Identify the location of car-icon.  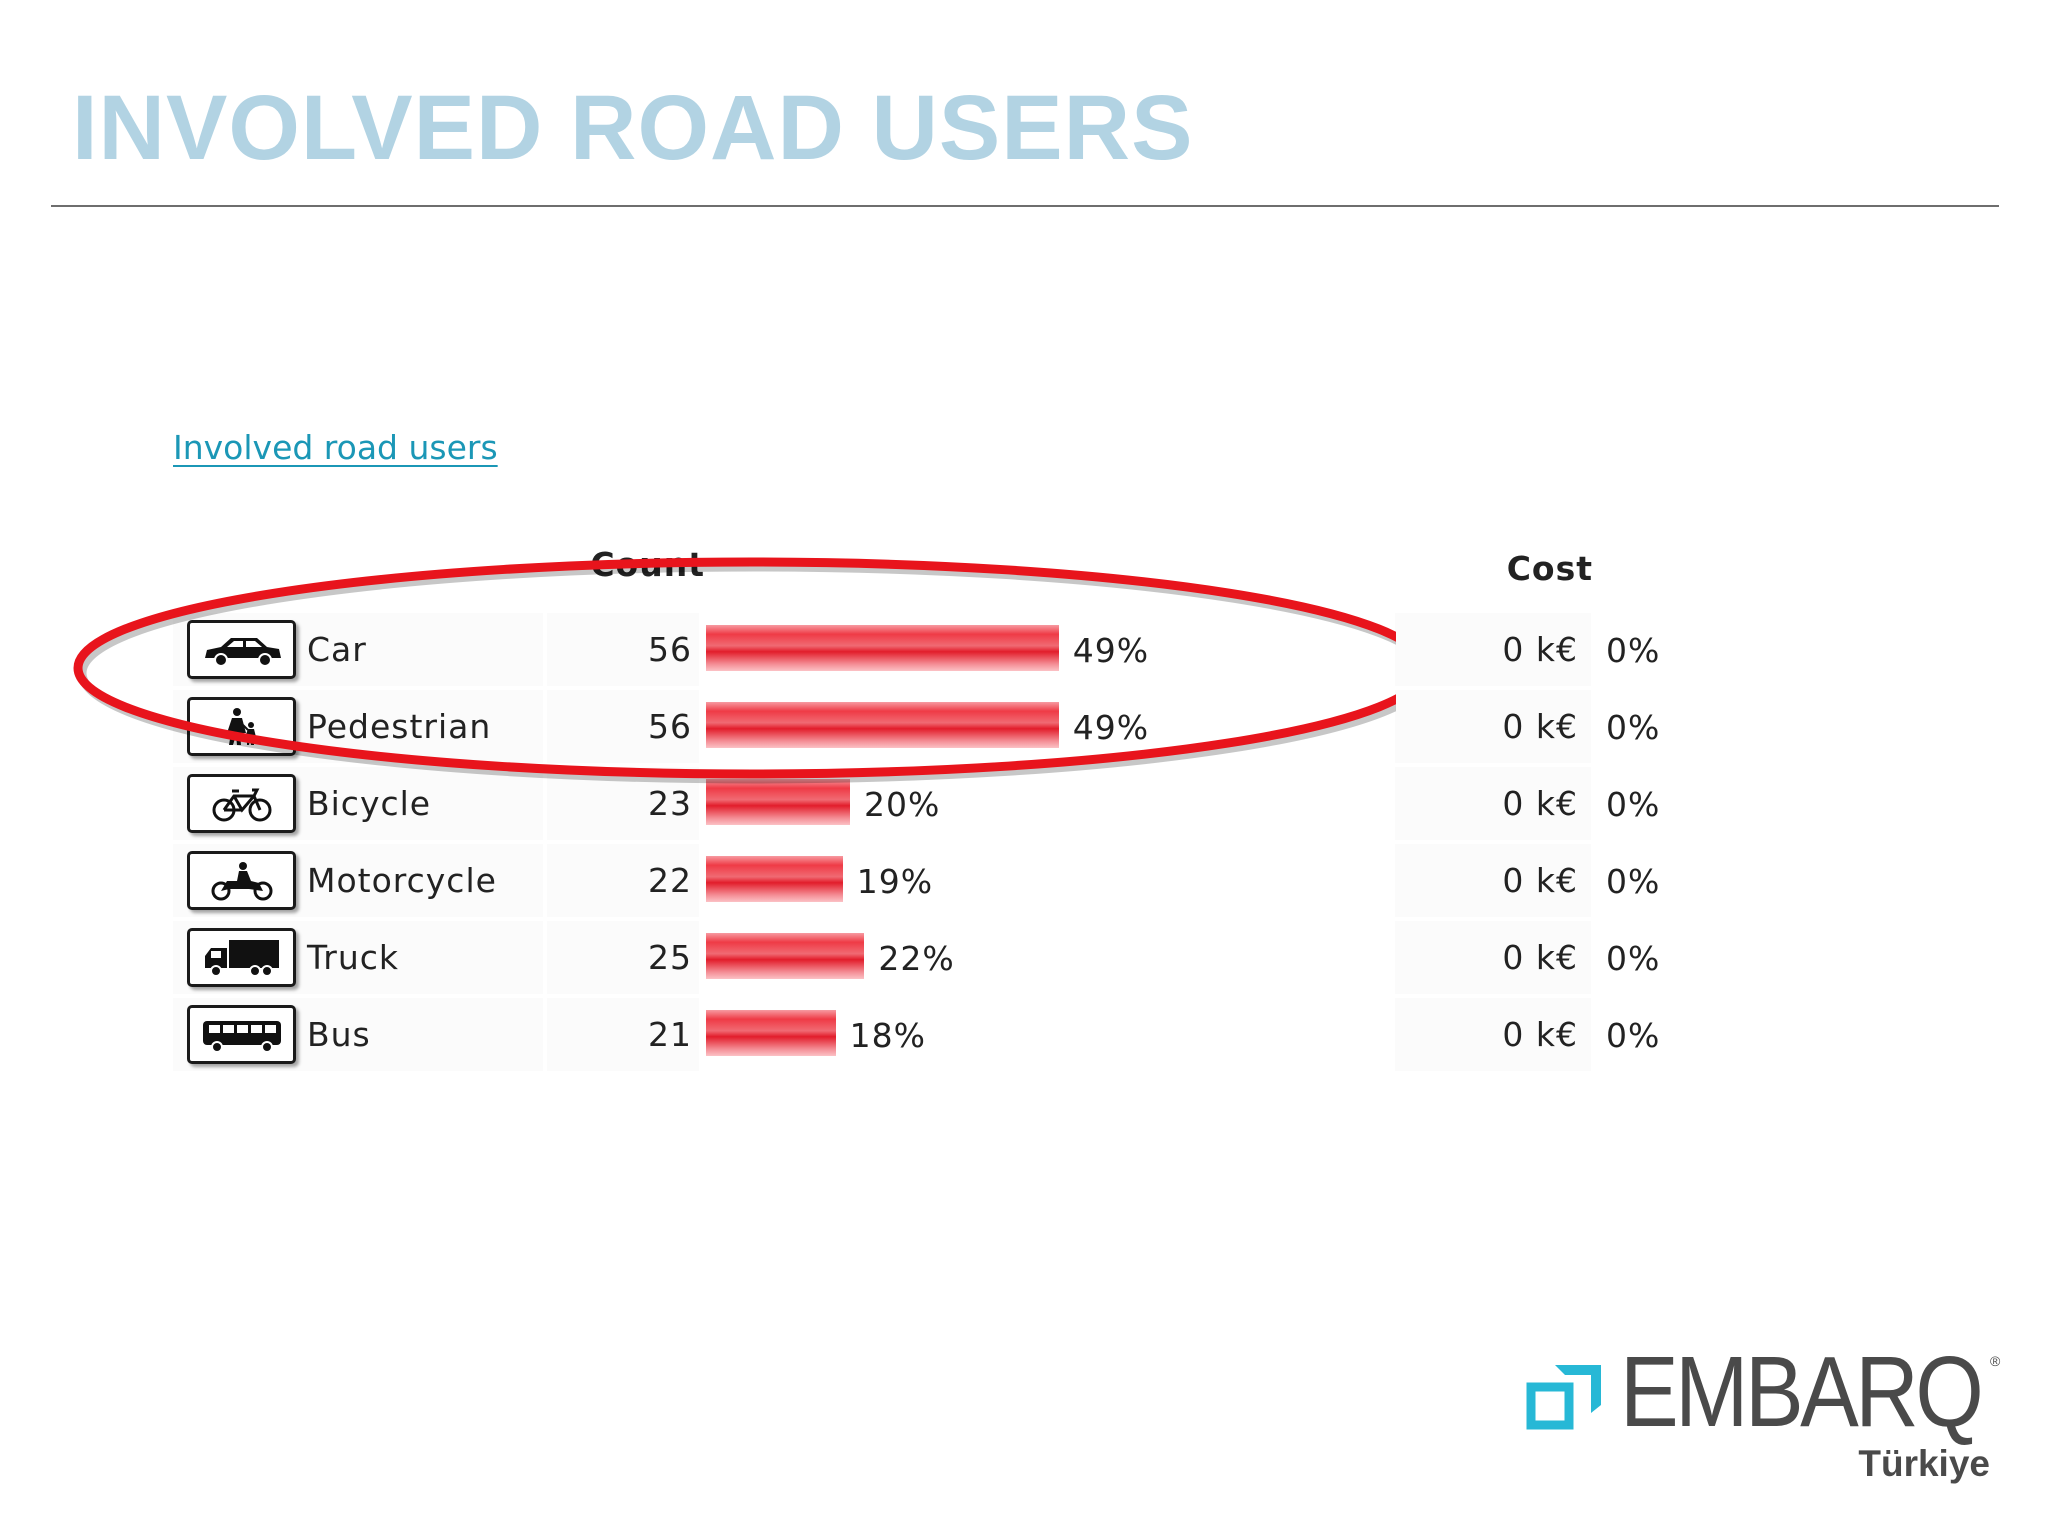
(241, 649).